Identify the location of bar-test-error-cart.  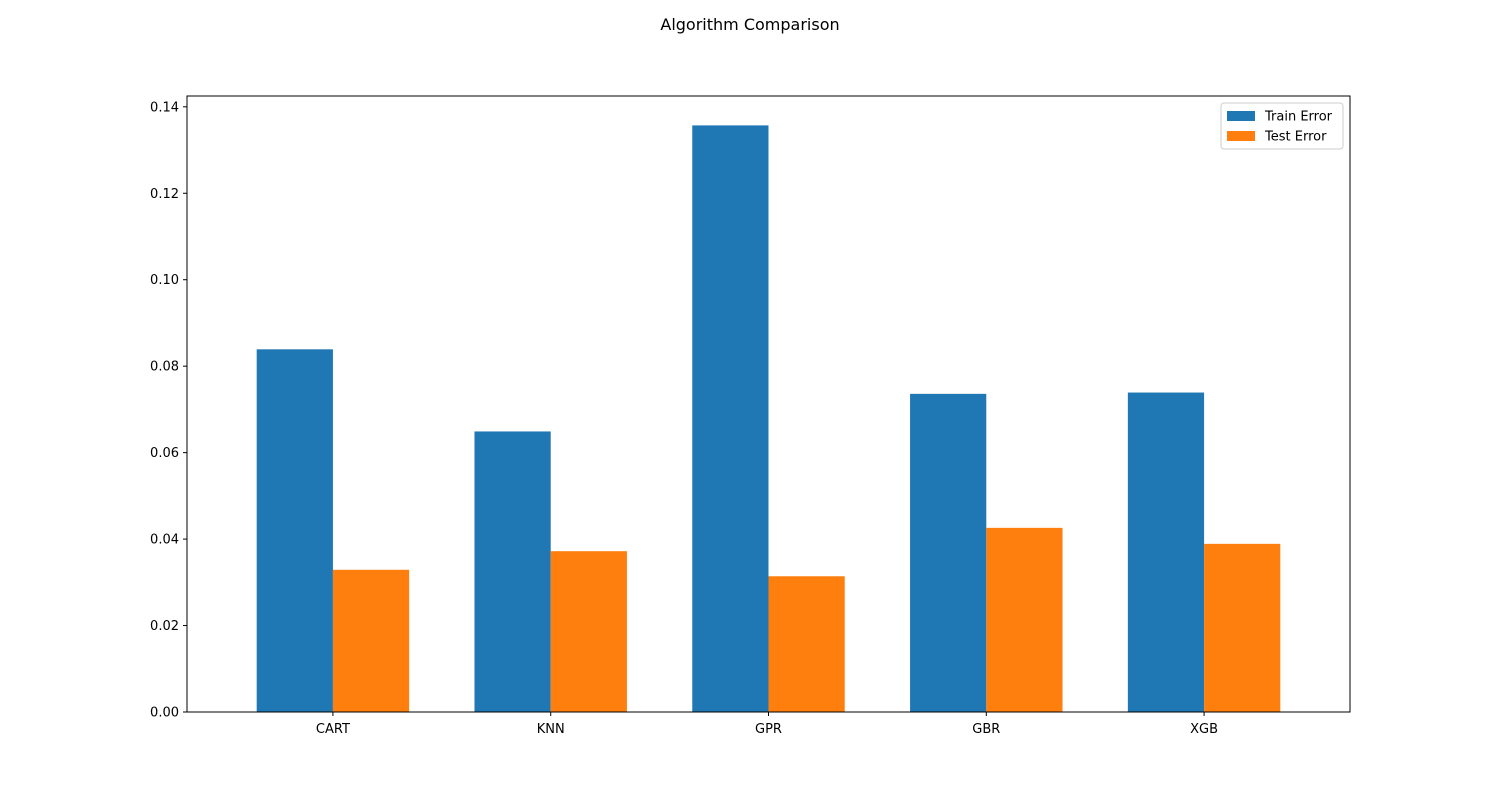
(371, 640).